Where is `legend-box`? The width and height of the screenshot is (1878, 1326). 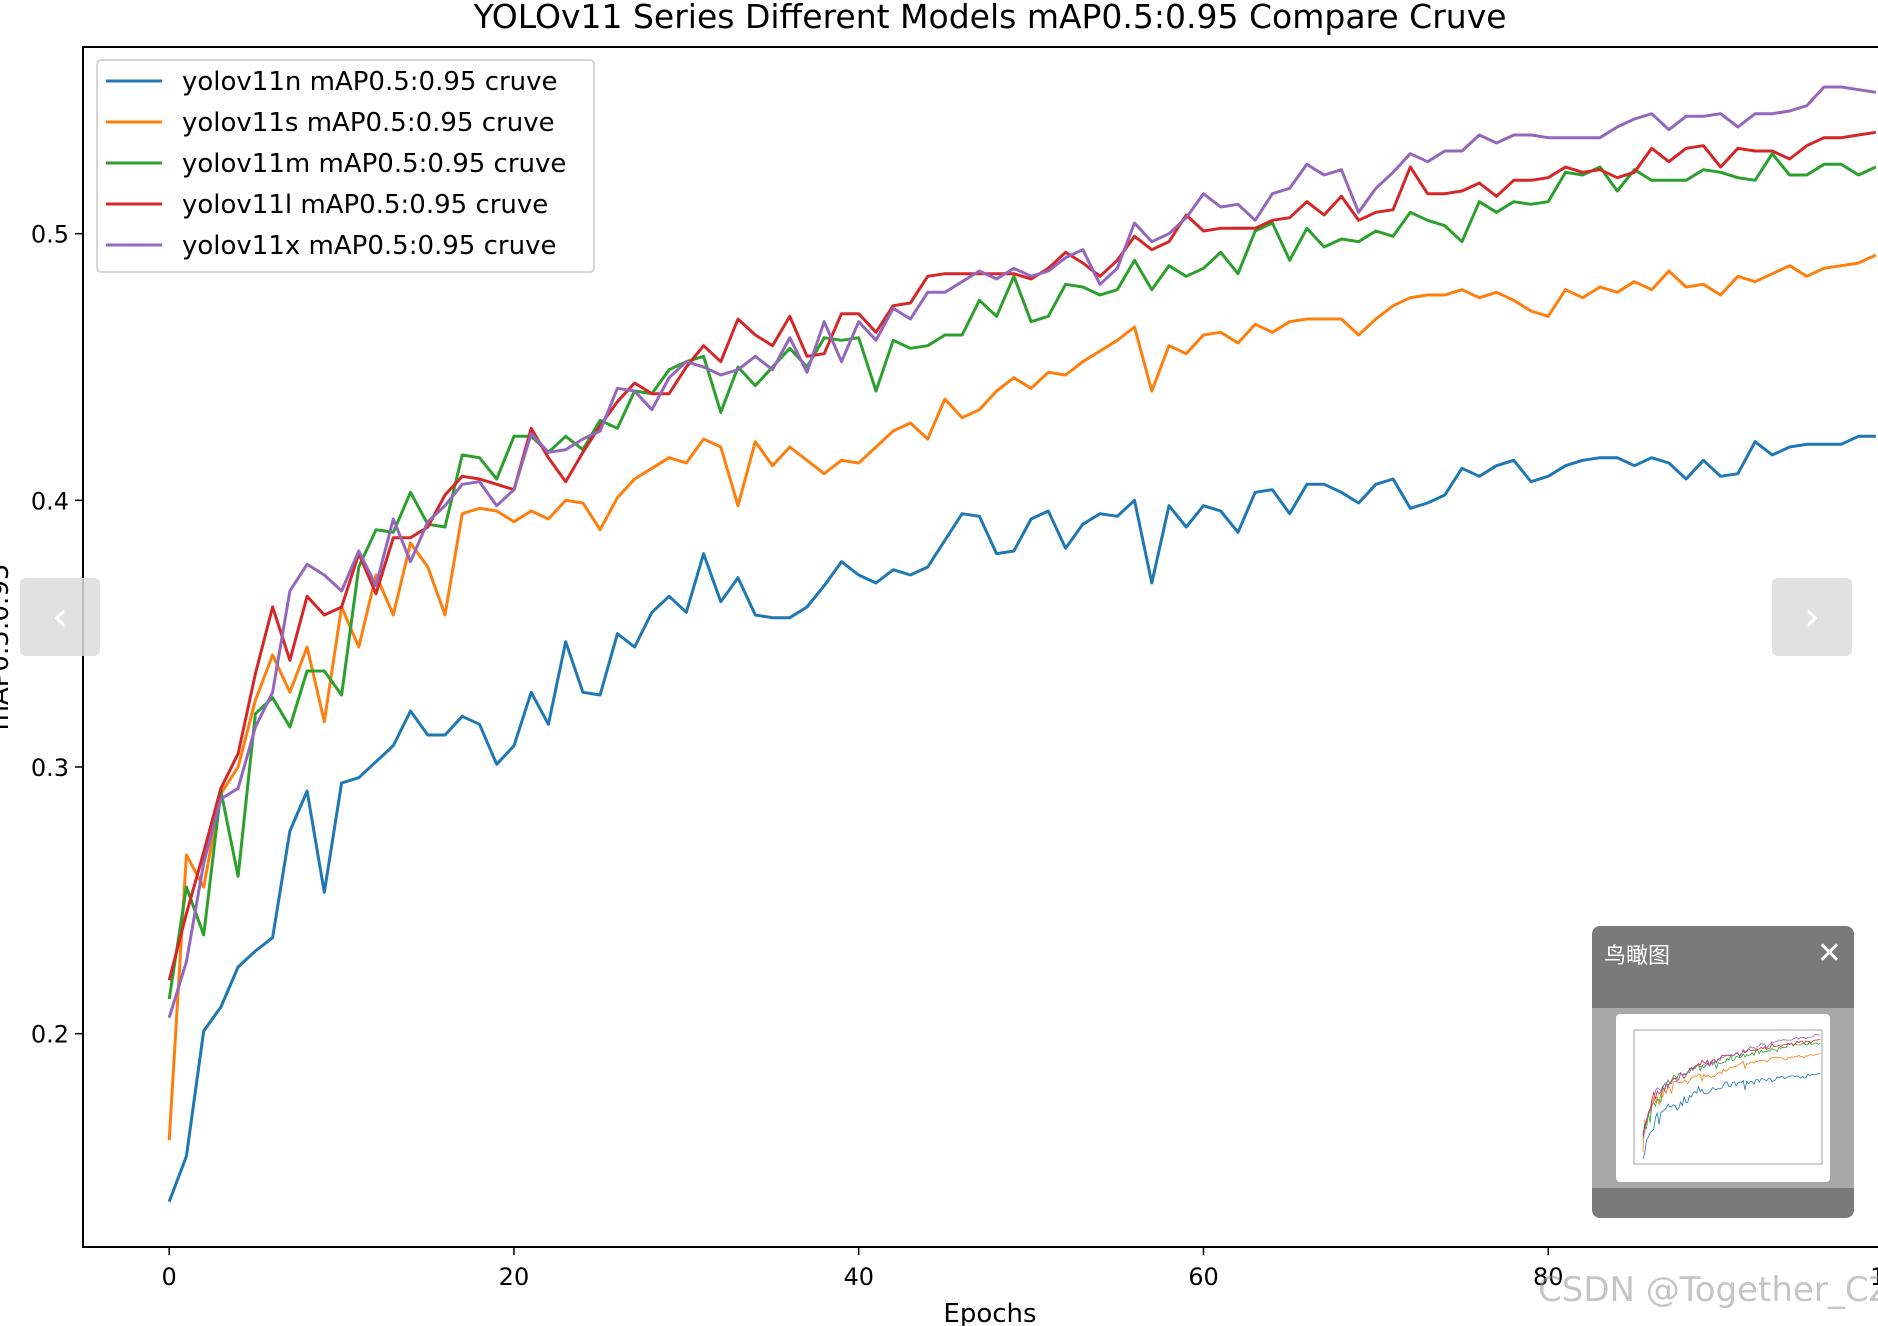
legend-box is located at coordinates (345, 166).